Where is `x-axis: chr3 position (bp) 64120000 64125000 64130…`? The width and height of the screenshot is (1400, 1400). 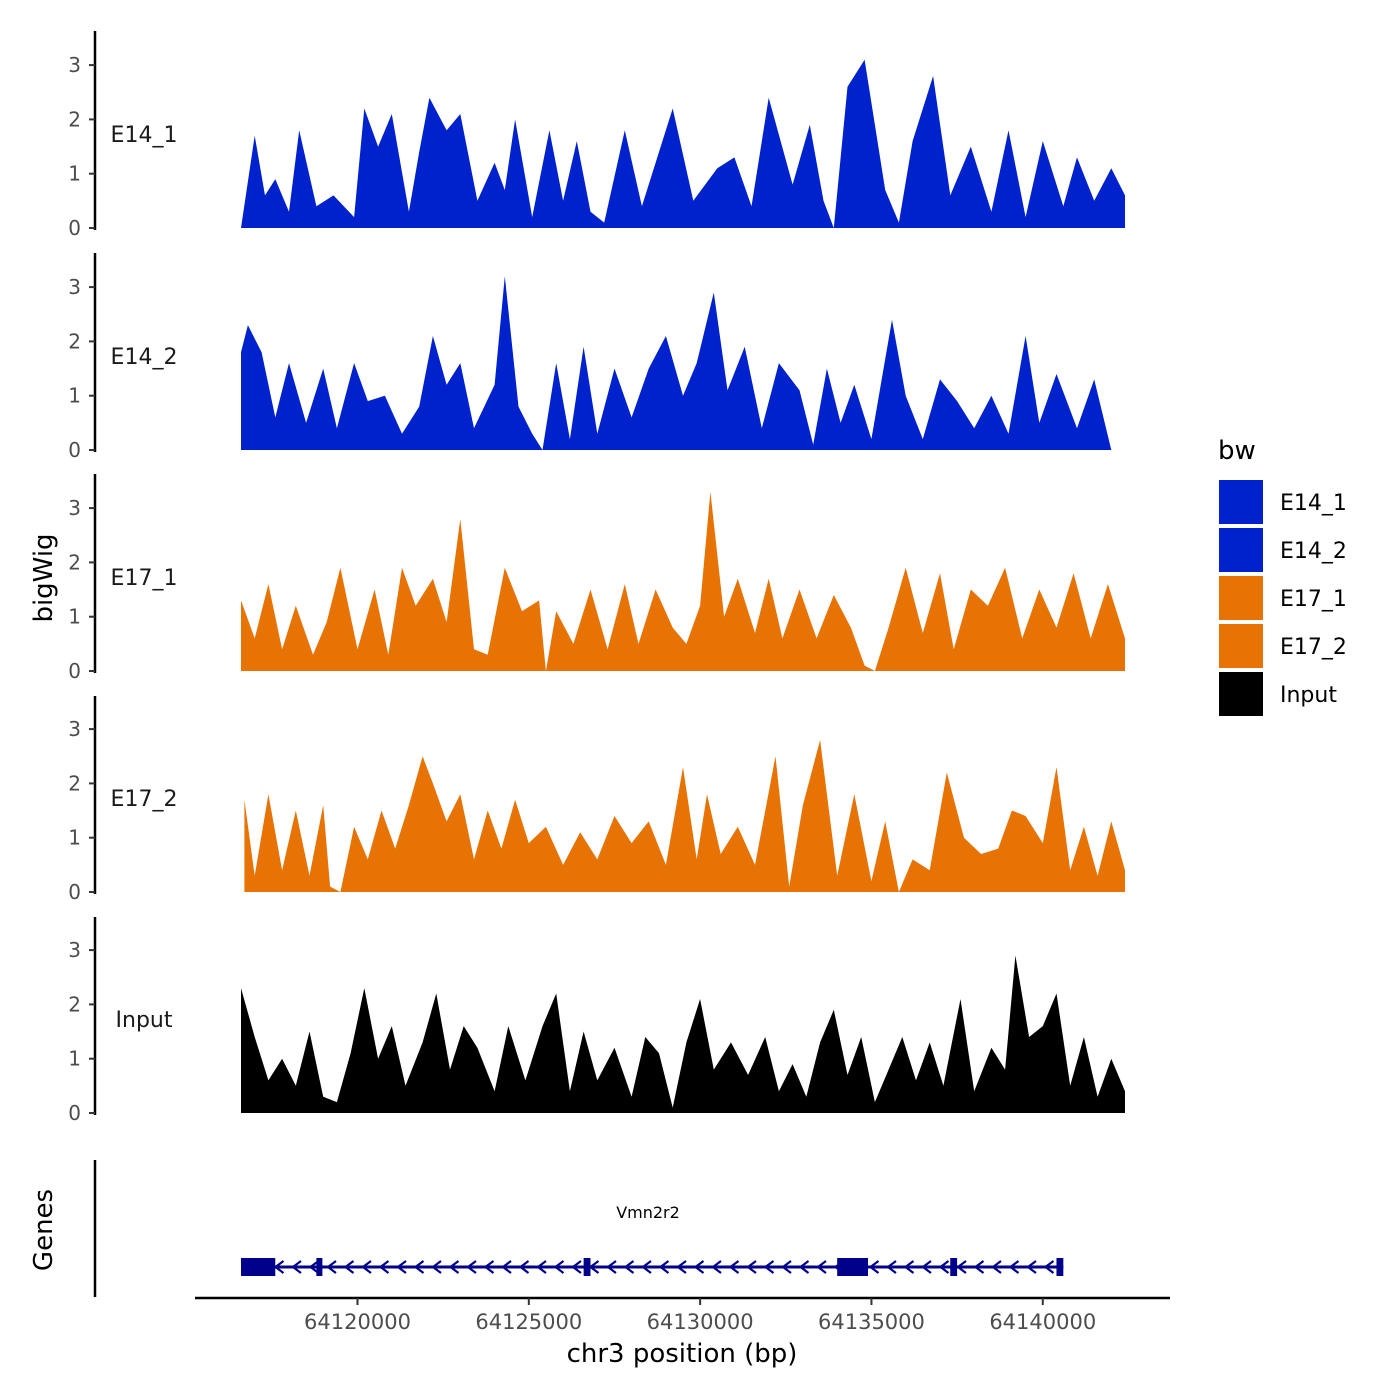 x-axis: chr3 position (bp) 64120000 64125000 64130… is located at coordinates (682, 1332).